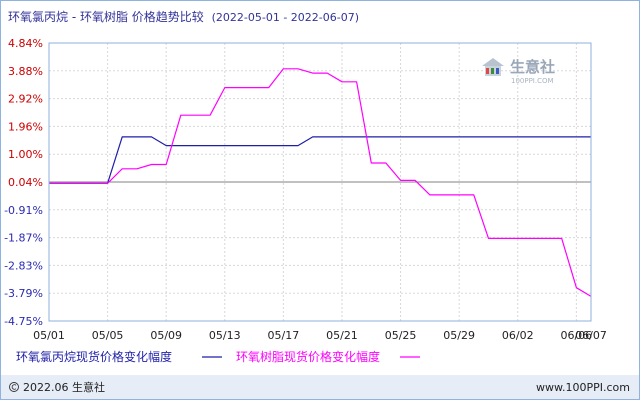  Describe the element at coordinates (532, 67) in the screenshot. I see `watermark-brand-name: 生意社` at that location.